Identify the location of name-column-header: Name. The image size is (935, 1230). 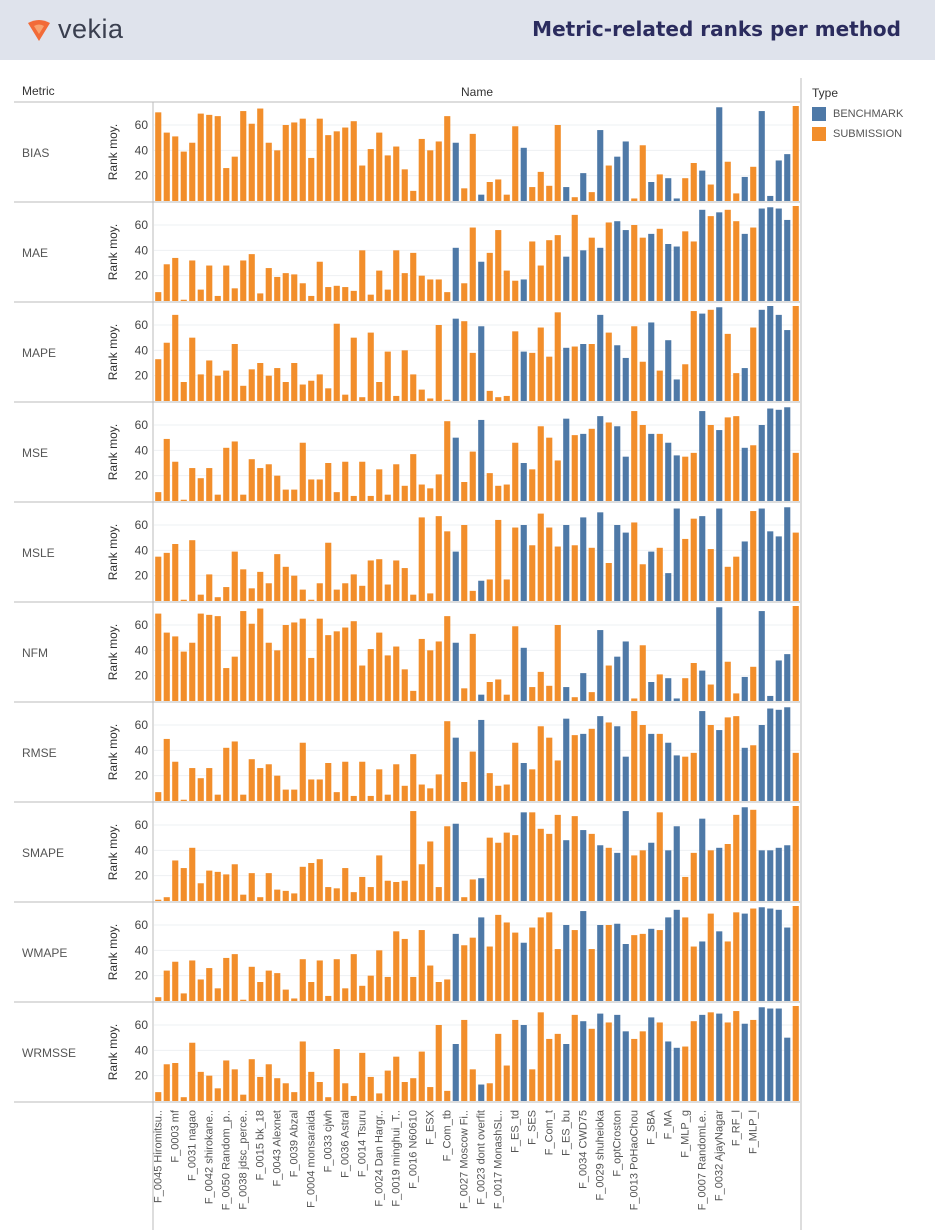
(477, 92).